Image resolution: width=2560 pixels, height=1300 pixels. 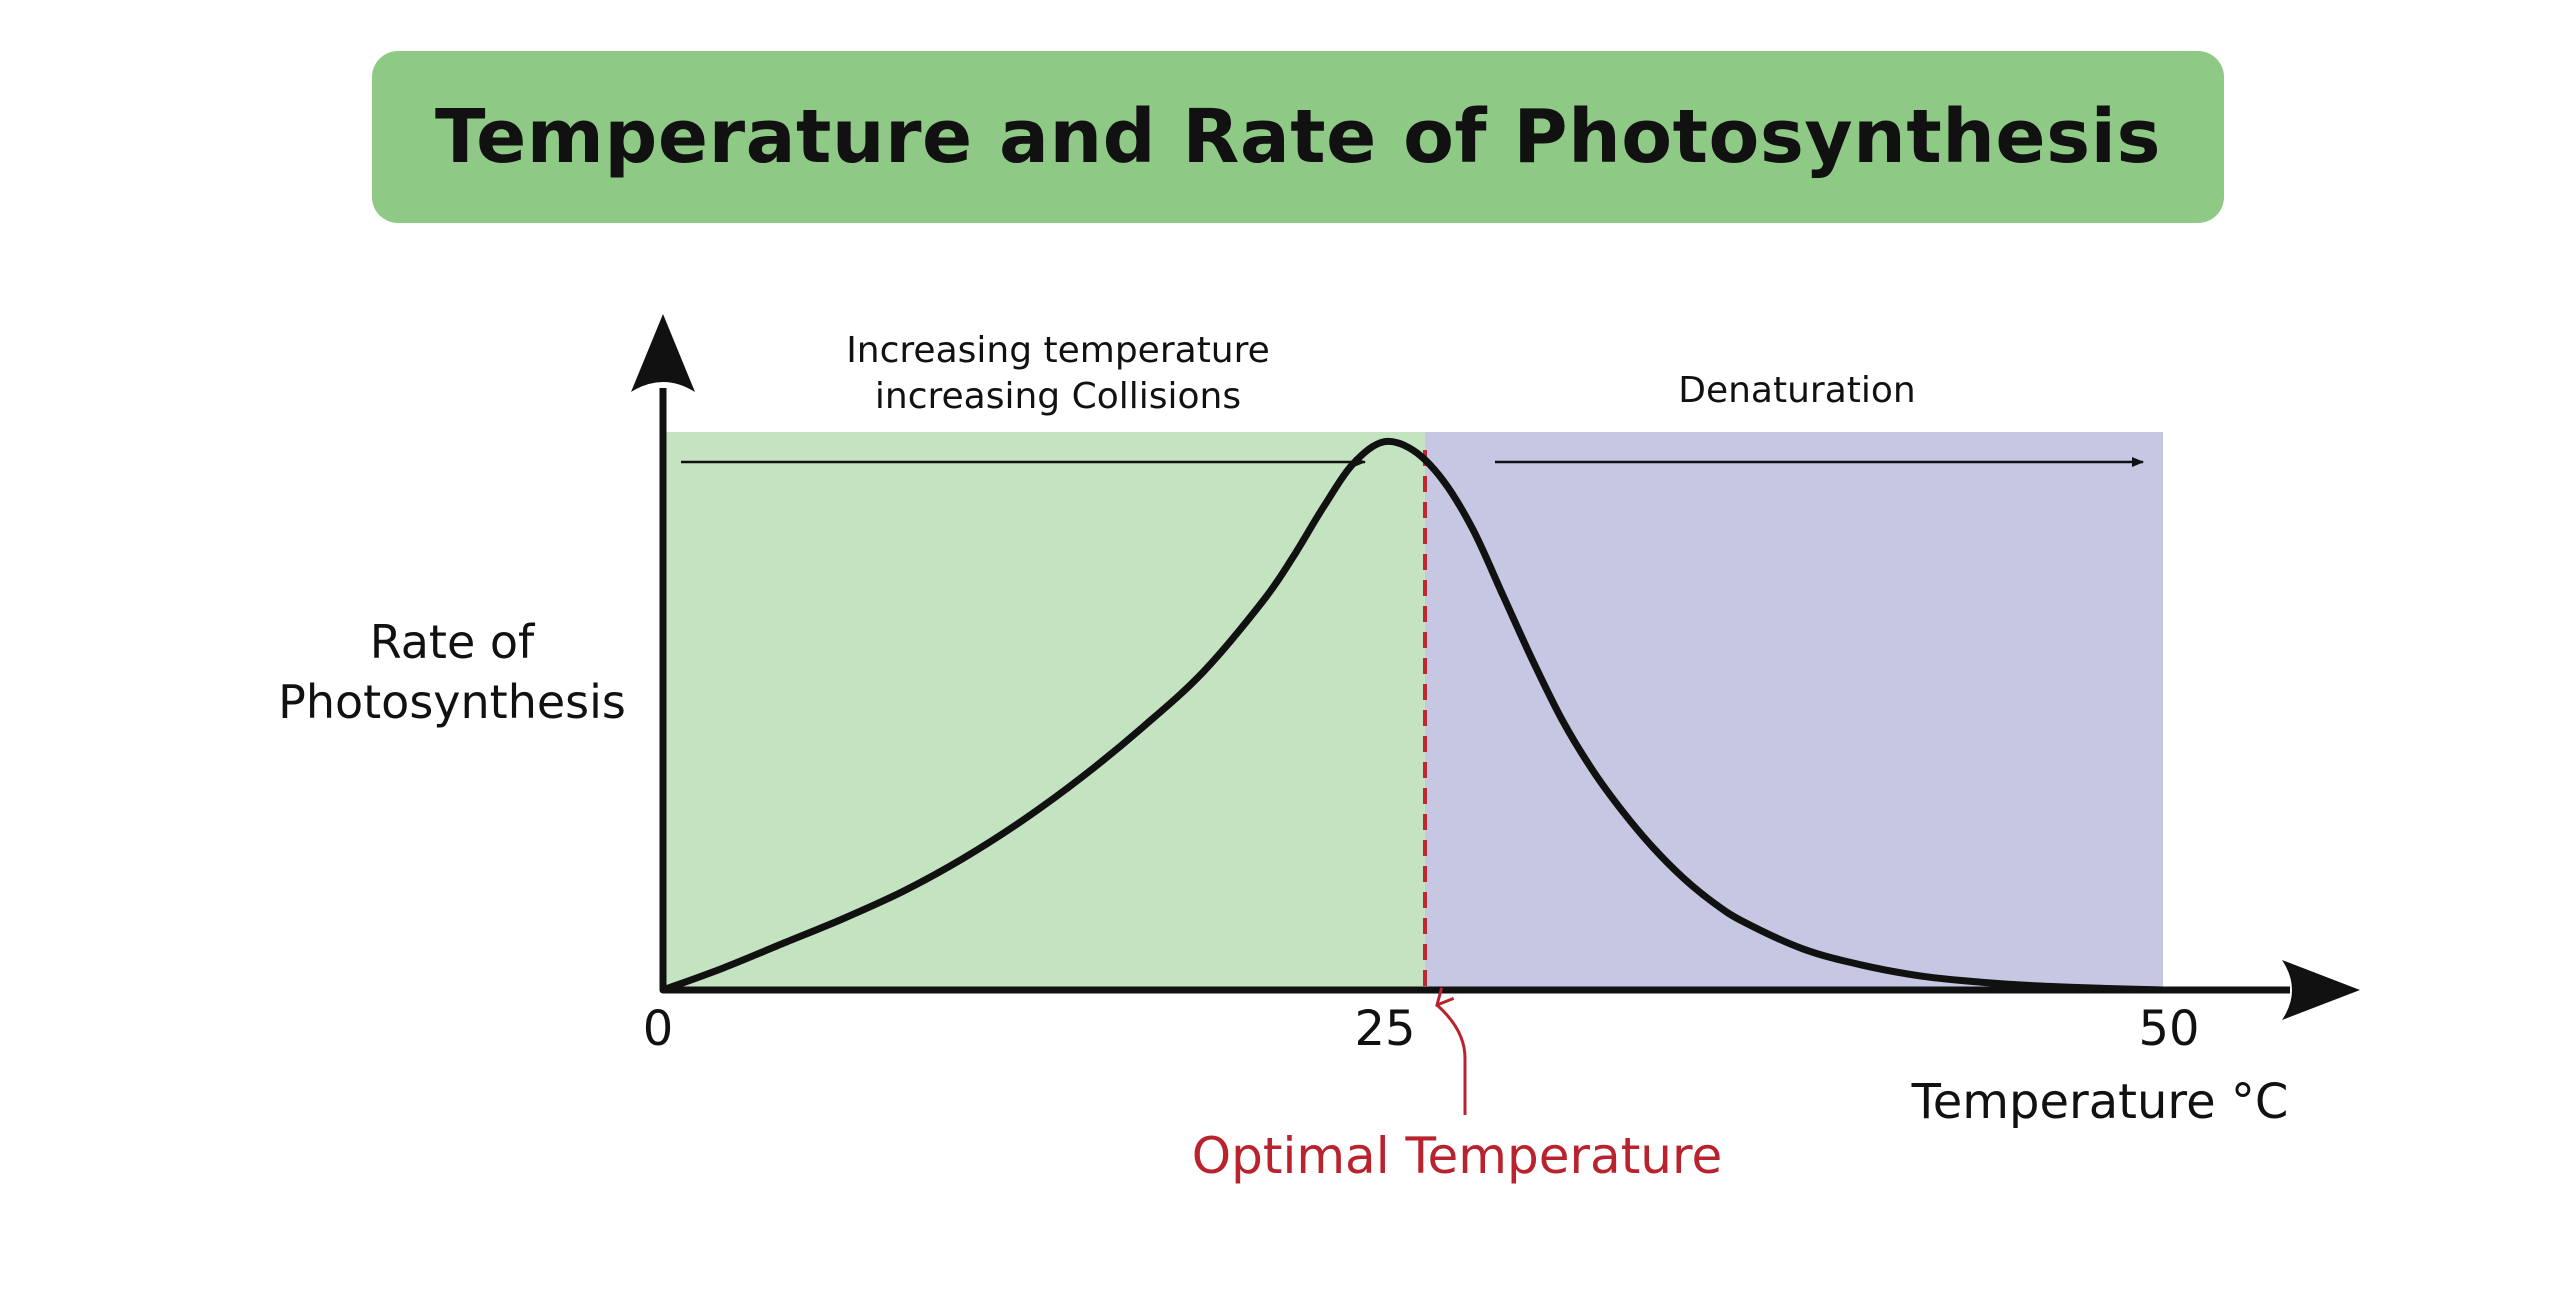 I want to click on chart-title: Temperature and Rate of Photosynthesis, so click(x=1298, y=137).